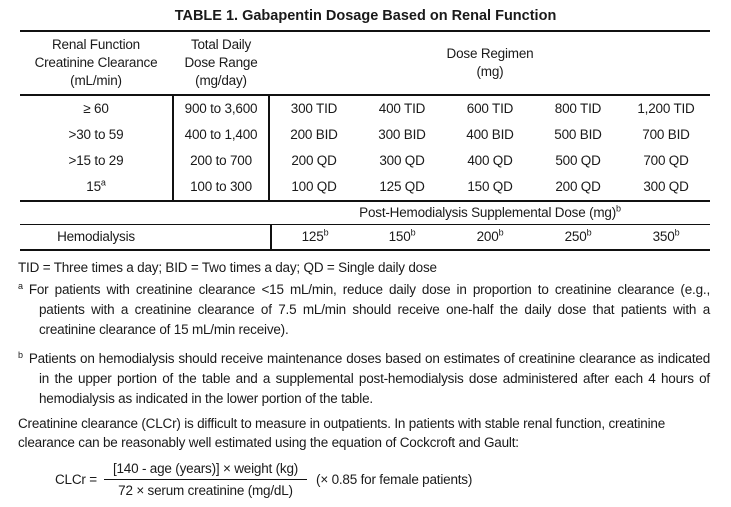  I want to click on clcr-value: 15, so click(93, 186).